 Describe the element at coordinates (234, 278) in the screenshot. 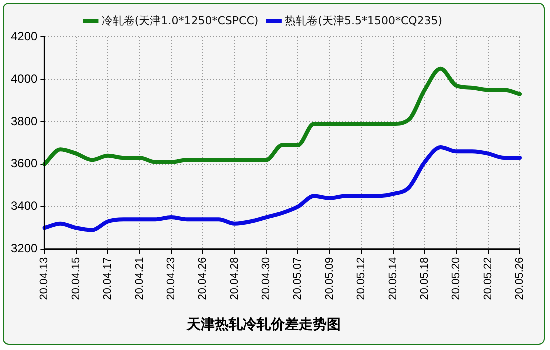

I see `x-tick-label: 20.04.28` at that location.